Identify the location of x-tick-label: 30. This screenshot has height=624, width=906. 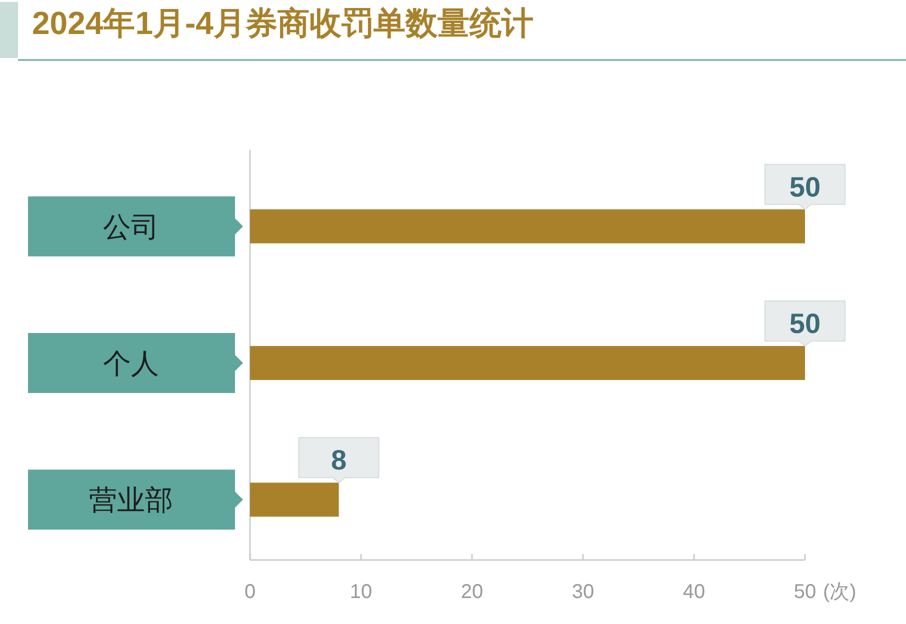
(583, 592).